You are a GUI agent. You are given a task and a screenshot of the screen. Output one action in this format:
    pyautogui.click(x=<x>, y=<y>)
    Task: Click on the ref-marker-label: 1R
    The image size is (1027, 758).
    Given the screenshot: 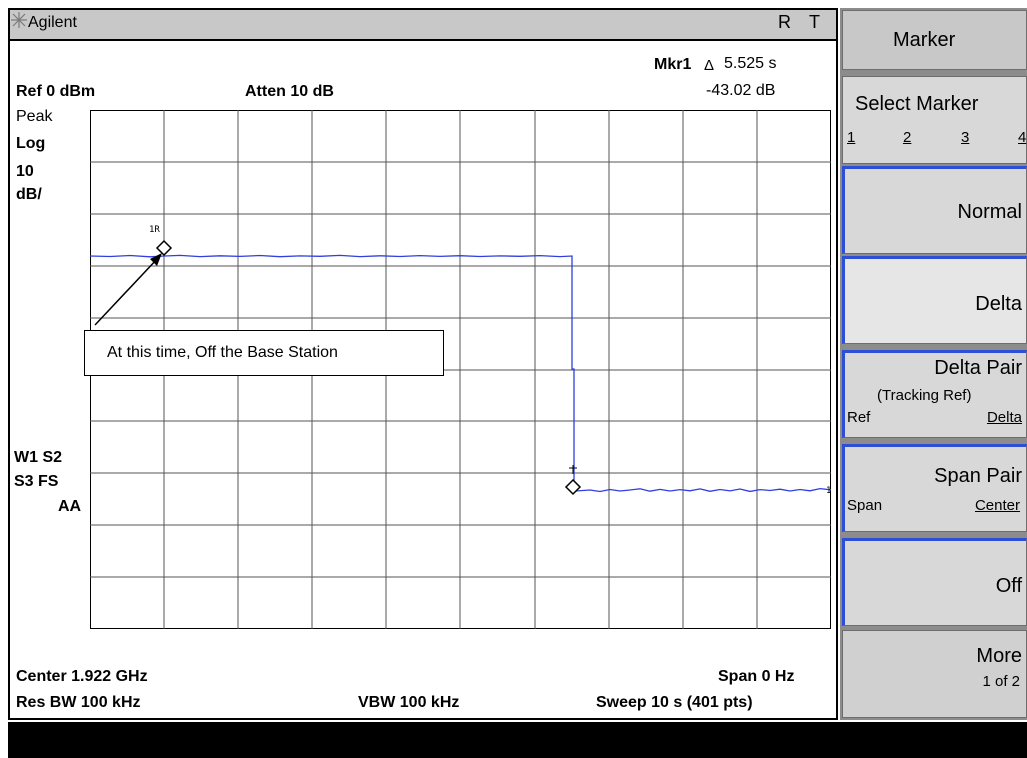 What is the action you would take?
    pyautogui.click(x=154, y=230)
    